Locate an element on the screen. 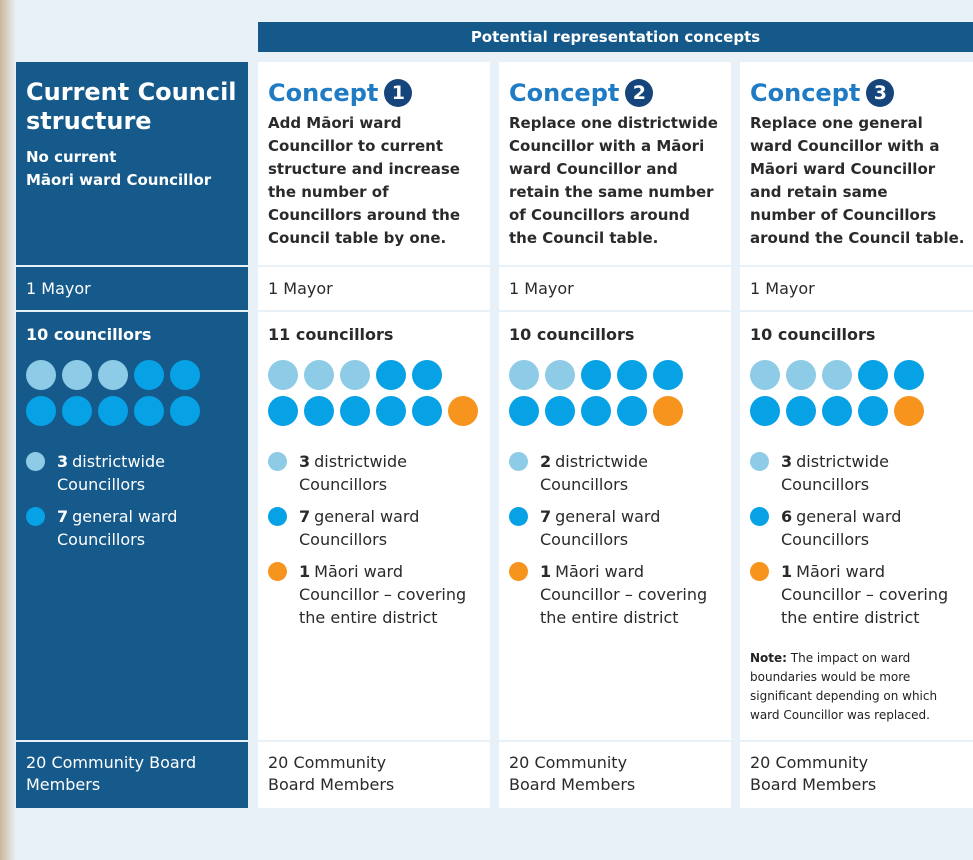 This screenshot has height=860, width=973. legend-count: 6 is located at coordinates (787, 516).